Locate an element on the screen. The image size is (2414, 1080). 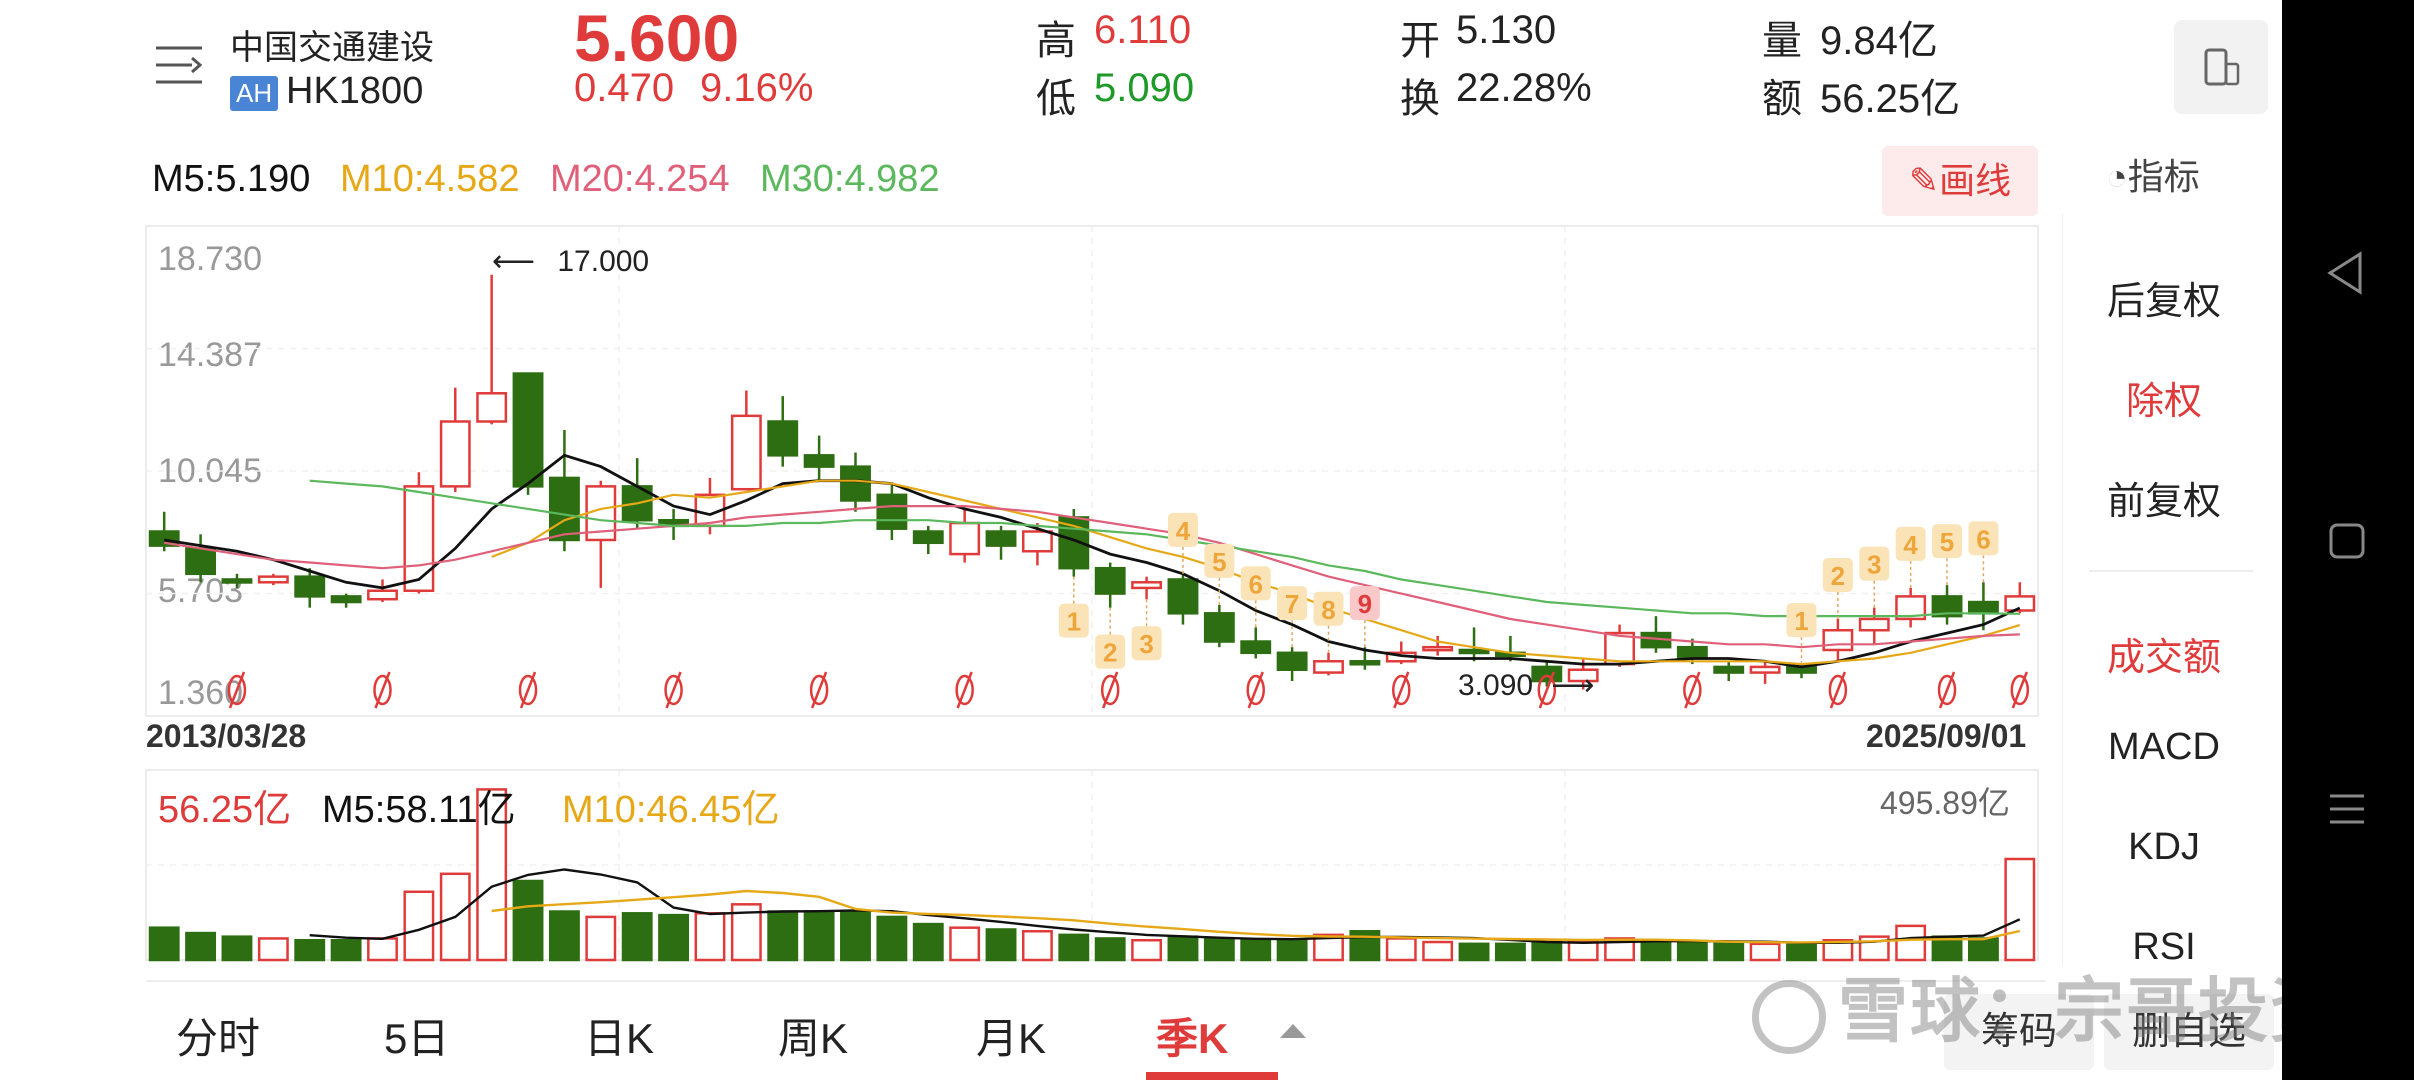
td-marker-label: 1 is located at coordinates (1801, 621).